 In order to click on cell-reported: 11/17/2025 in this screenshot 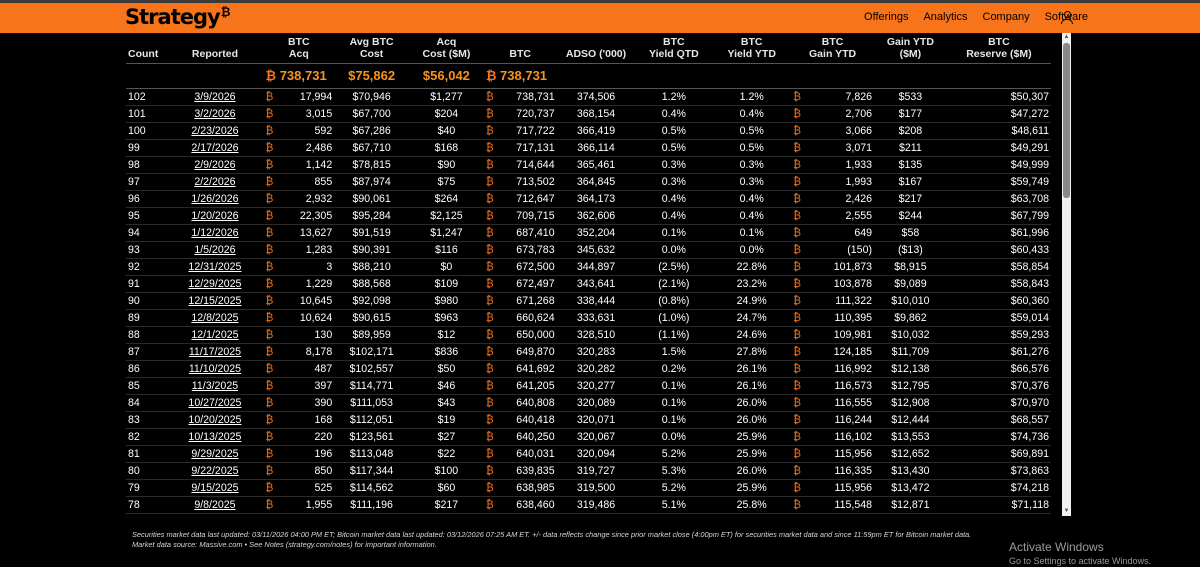, I will do `click(215, 352)`.